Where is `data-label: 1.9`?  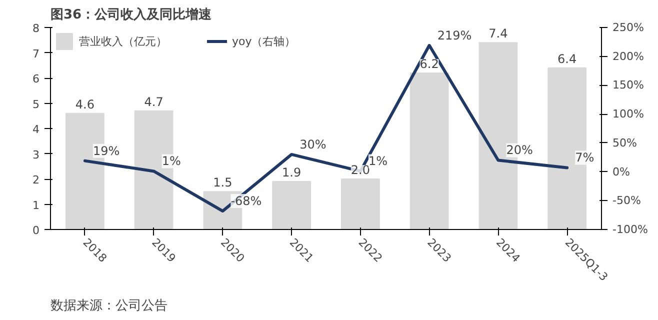
data-label: 1.9 is located at coordinates (292, 173).